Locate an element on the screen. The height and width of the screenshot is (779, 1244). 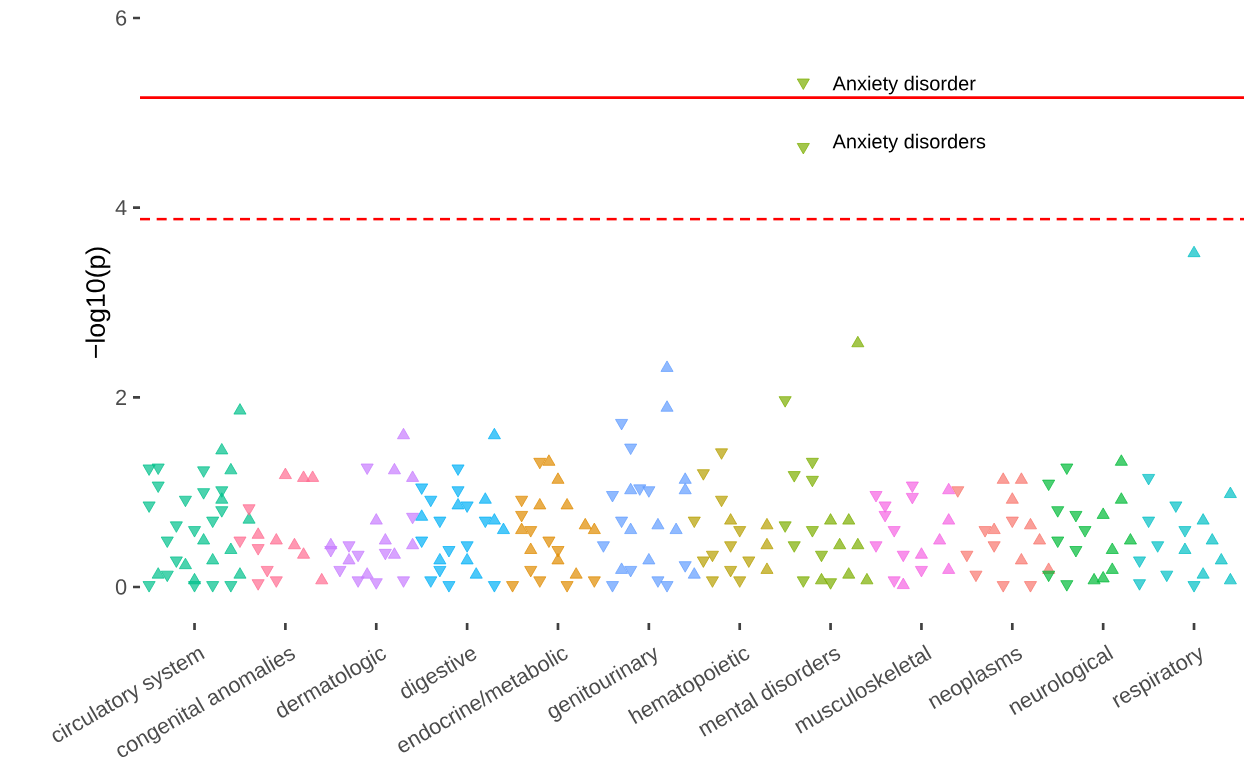
y-axis-title: −log10(p) is located at coordinates (98, 302).